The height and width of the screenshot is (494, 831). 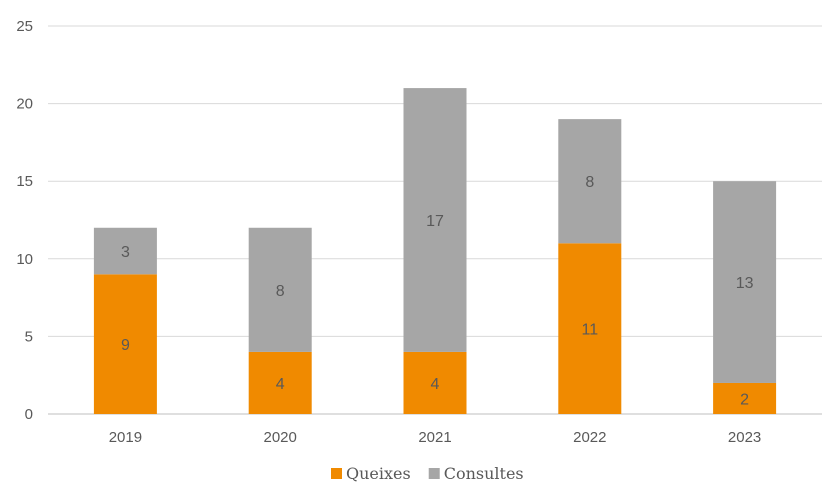 I want to click on y-tick-label: 5, so click(x=29, y=336).